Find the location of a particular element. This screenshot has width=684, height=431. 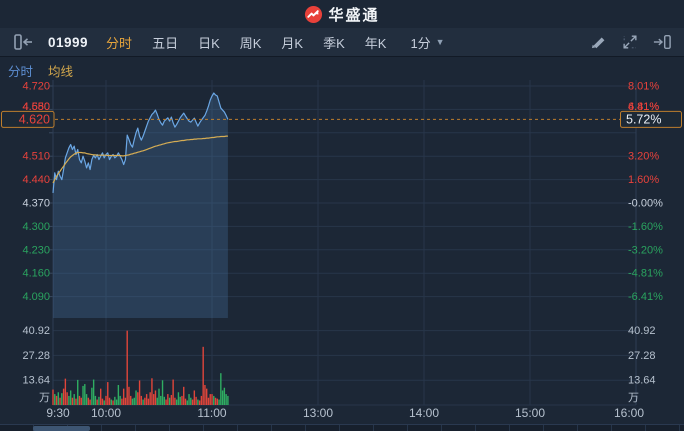

percent-axis-label: -6.41% is located at coordinates (645, 297).